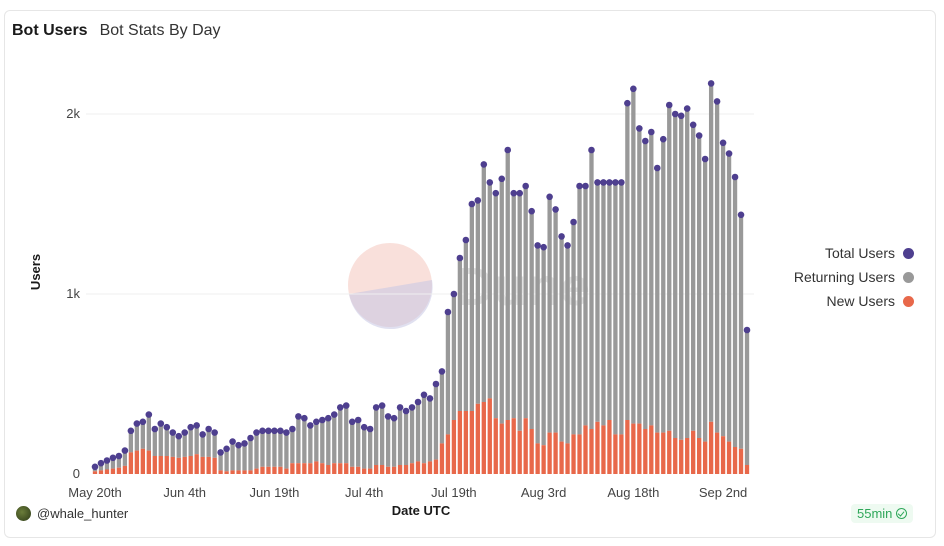 Image resolution: width=944 pixels, height=546 pixels. Describe the element at coordinates (50, 30) in the screenshot. I see `query-title: Bot Users` at that location.